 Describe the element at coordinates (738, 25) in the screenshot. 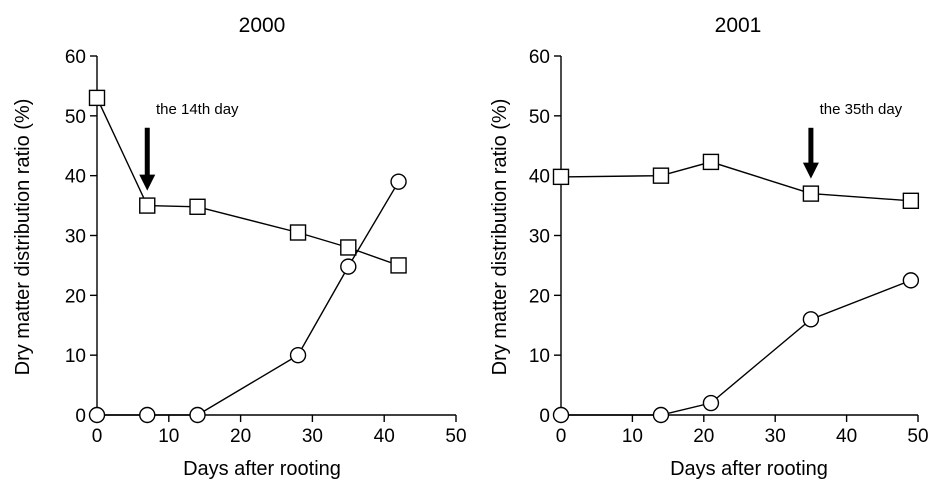

I see `panel-title: 2001` at that location.